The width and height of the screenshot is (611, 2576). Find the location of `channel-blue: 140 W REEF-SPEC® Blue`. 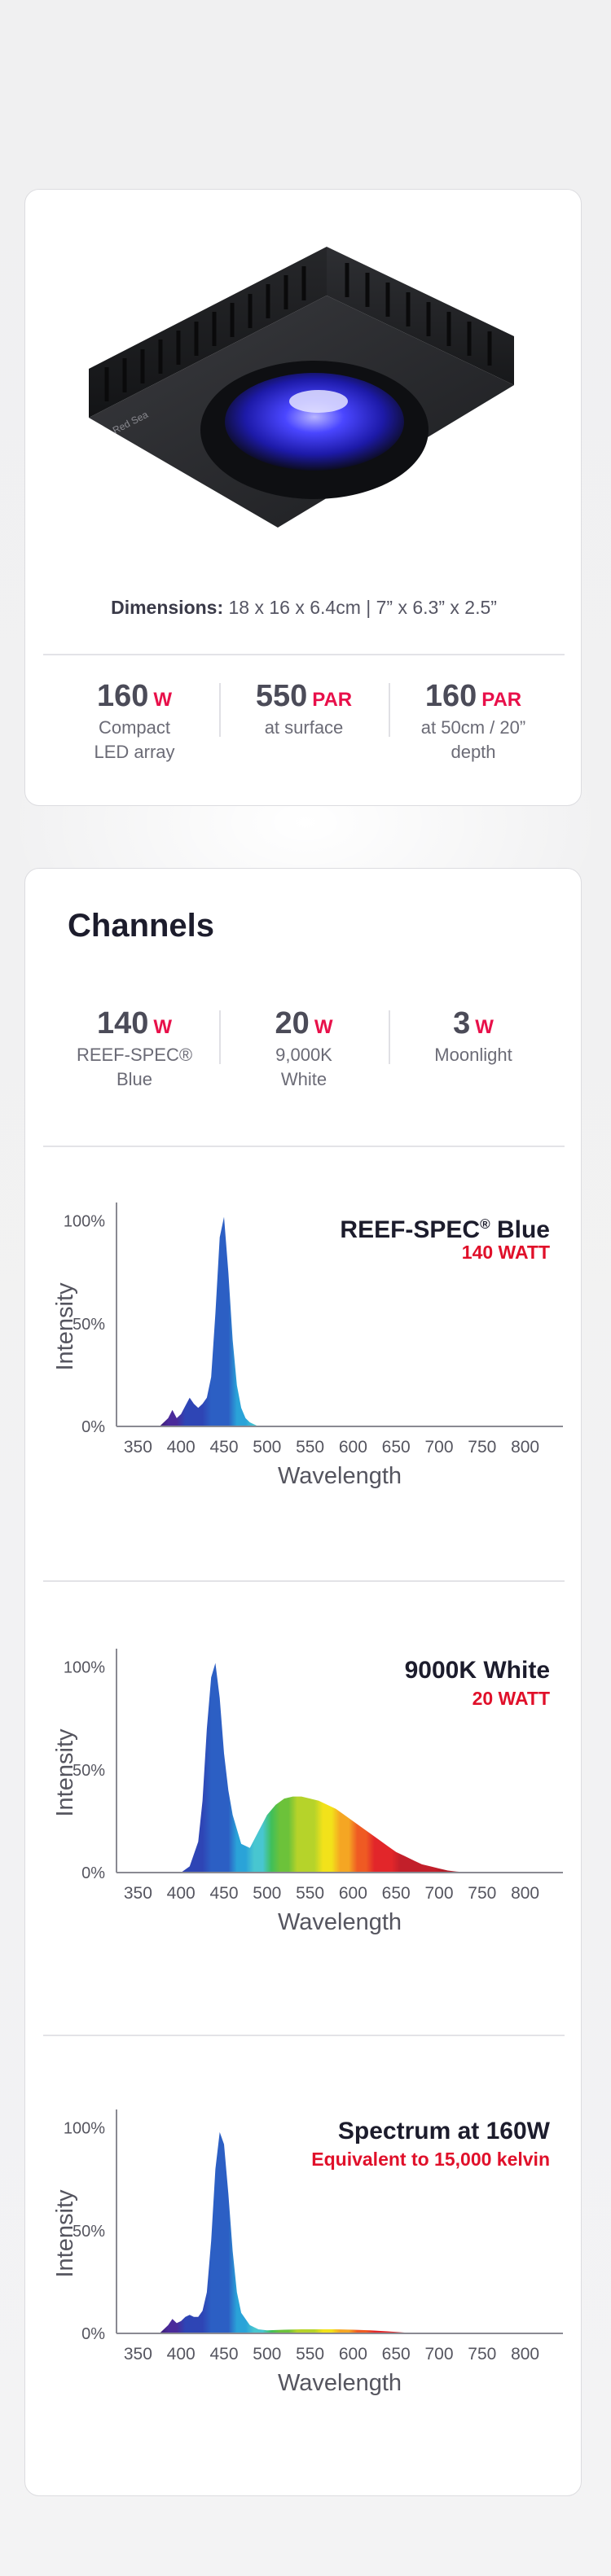

channel-blue: 140 W REEF-SPEC® Blue is located at coordinates (134, 1047).